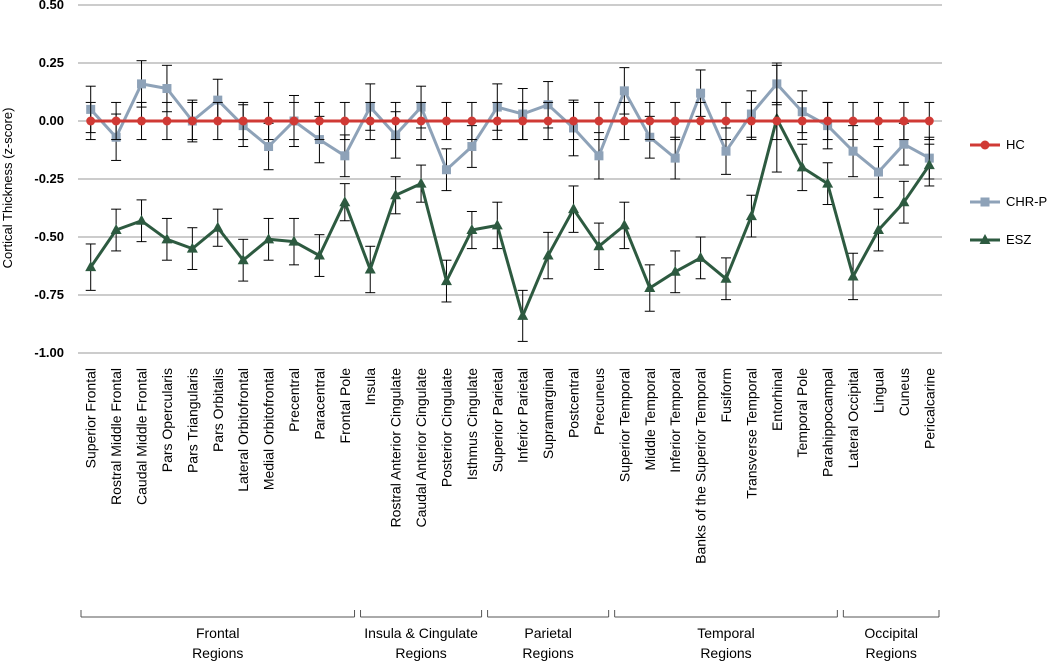  I want to click on x-tick-label: Superior Temporal, so click(624, 425).